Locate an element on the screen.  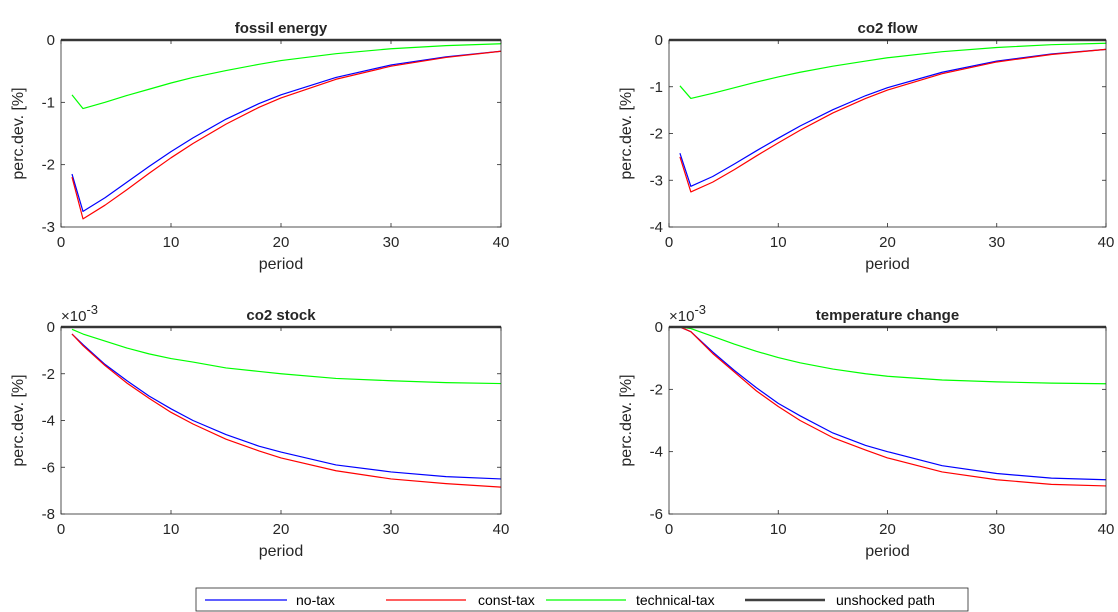
chart-title: co2 stock is located at coordinates (281, 315).